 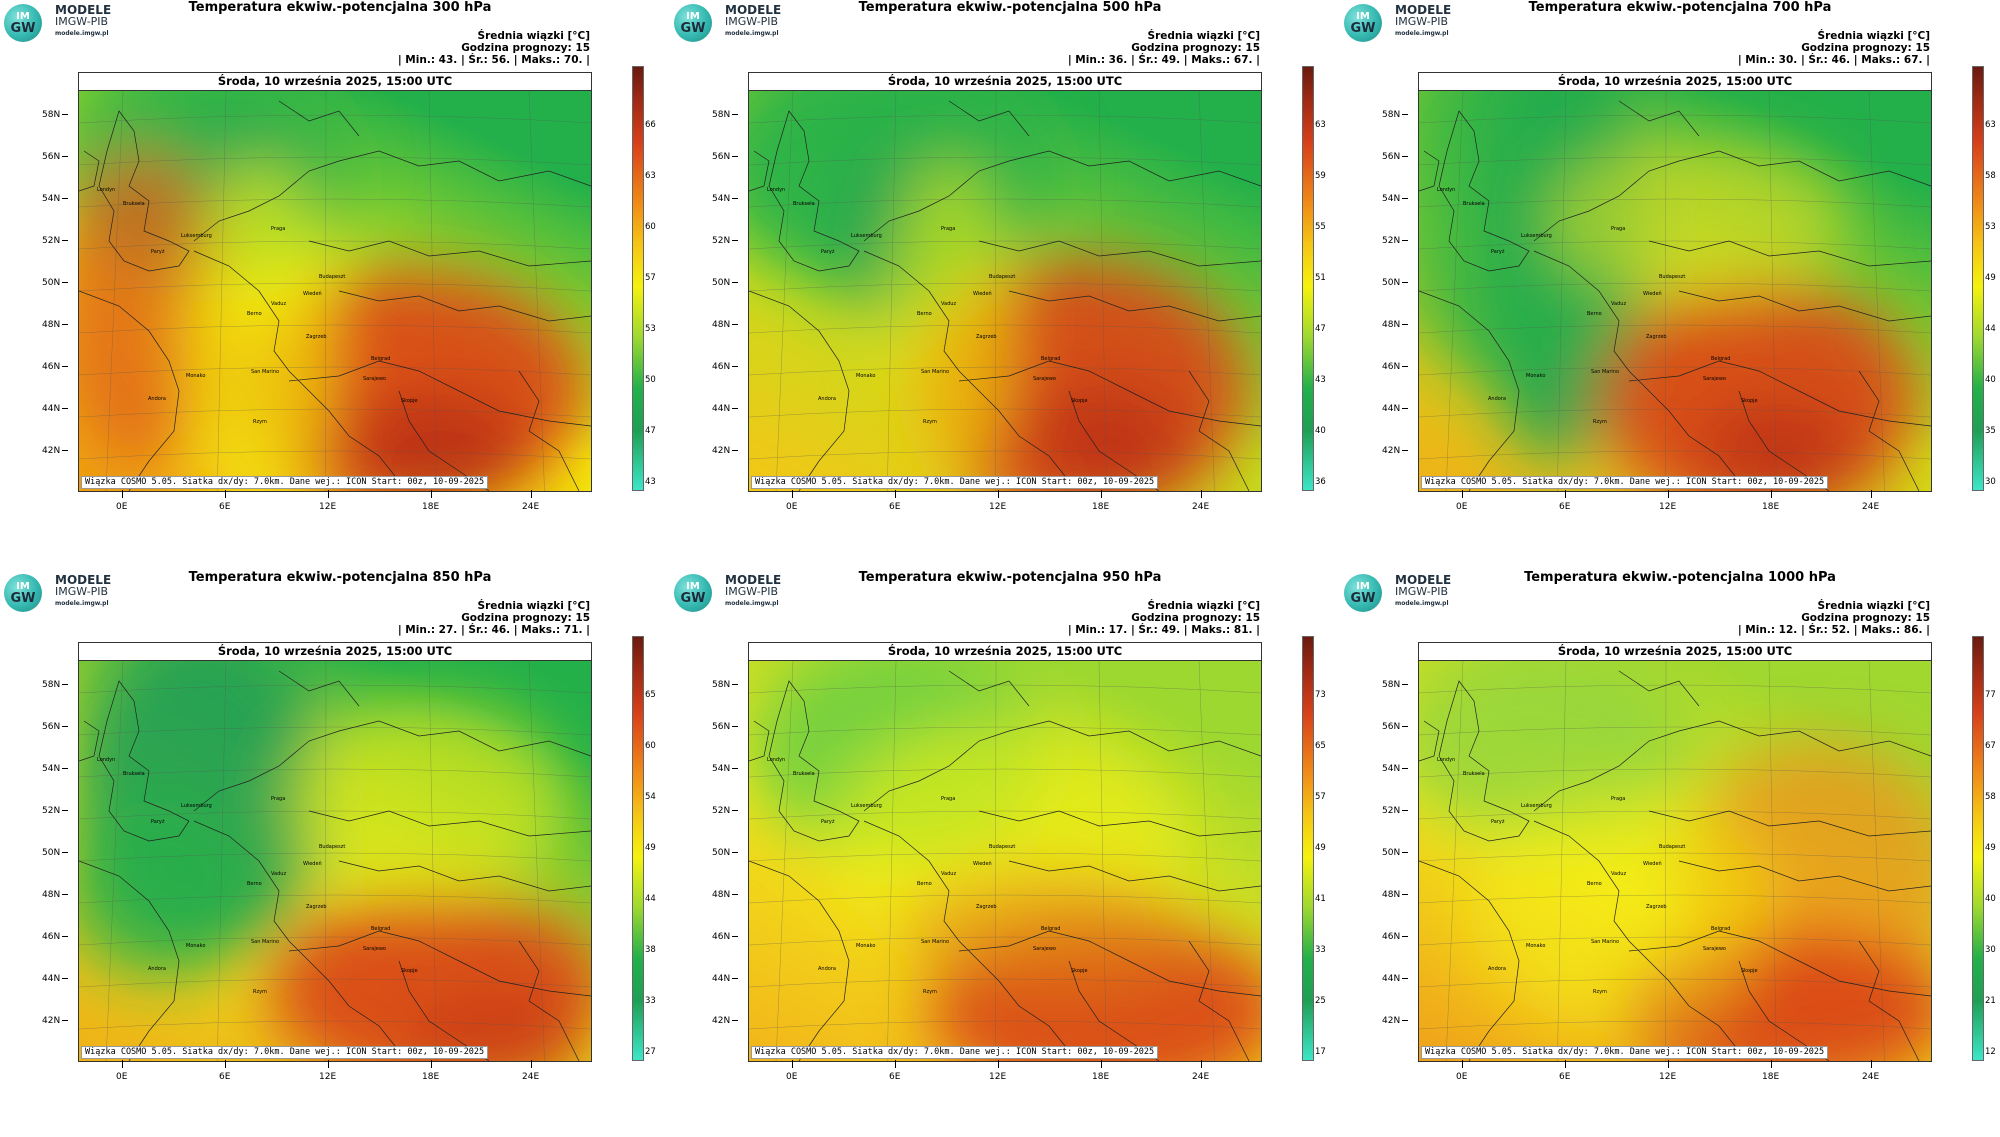 I want to click on city-label: Paryż, so click(x=1498, y=822).